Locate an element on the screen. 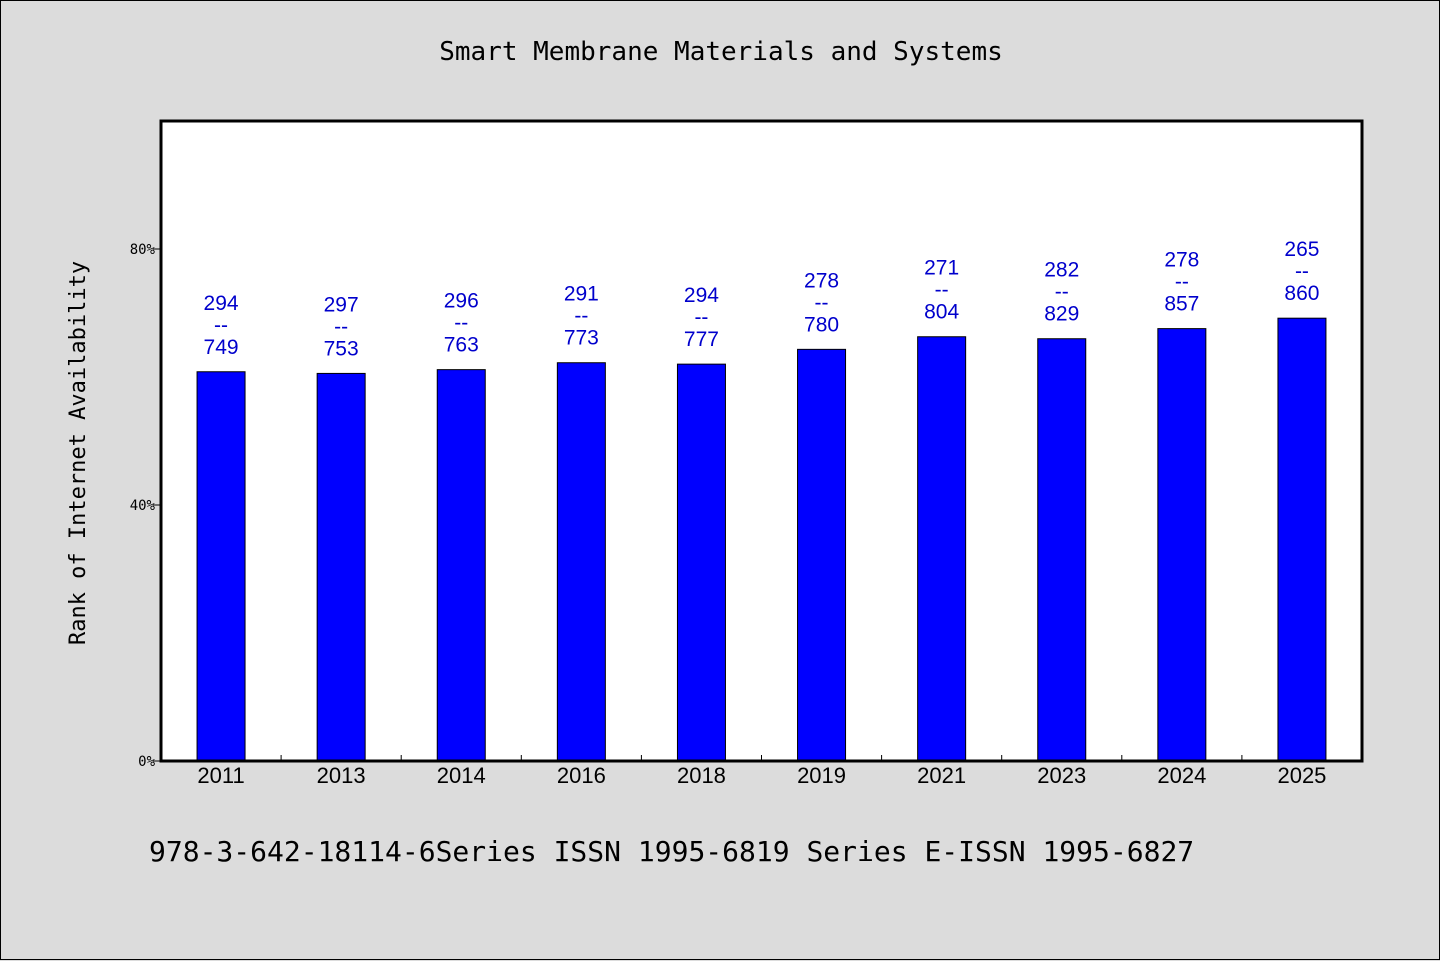 This screenshot has width=1440, height=961. data-label-bottom: 749 is located at coordinates (221, 347).